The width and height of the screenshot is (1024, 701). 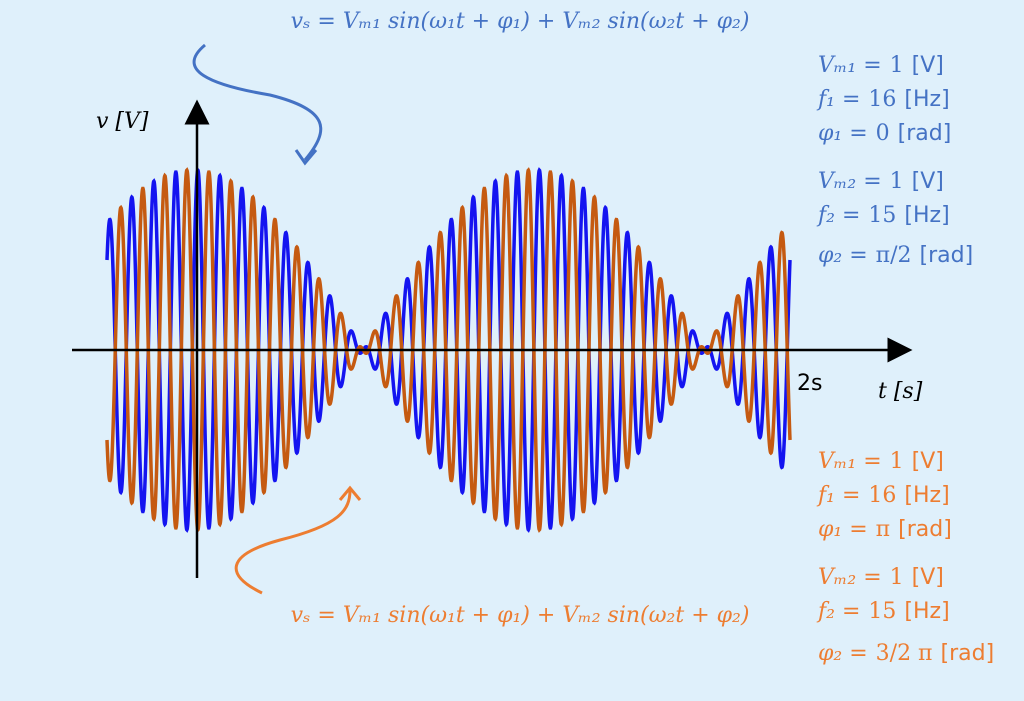 What do you see at coordinates (257, 102) in the screenshot?
I see `blue-arrow` at bounding box center [257, 102].